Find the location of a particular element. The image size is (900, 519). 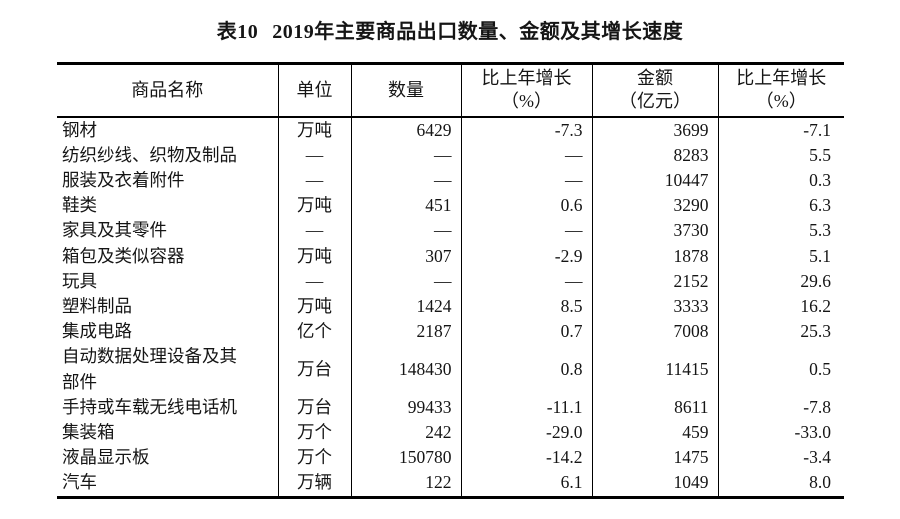

table-number: 表10 is located at coordinates (237, 32).